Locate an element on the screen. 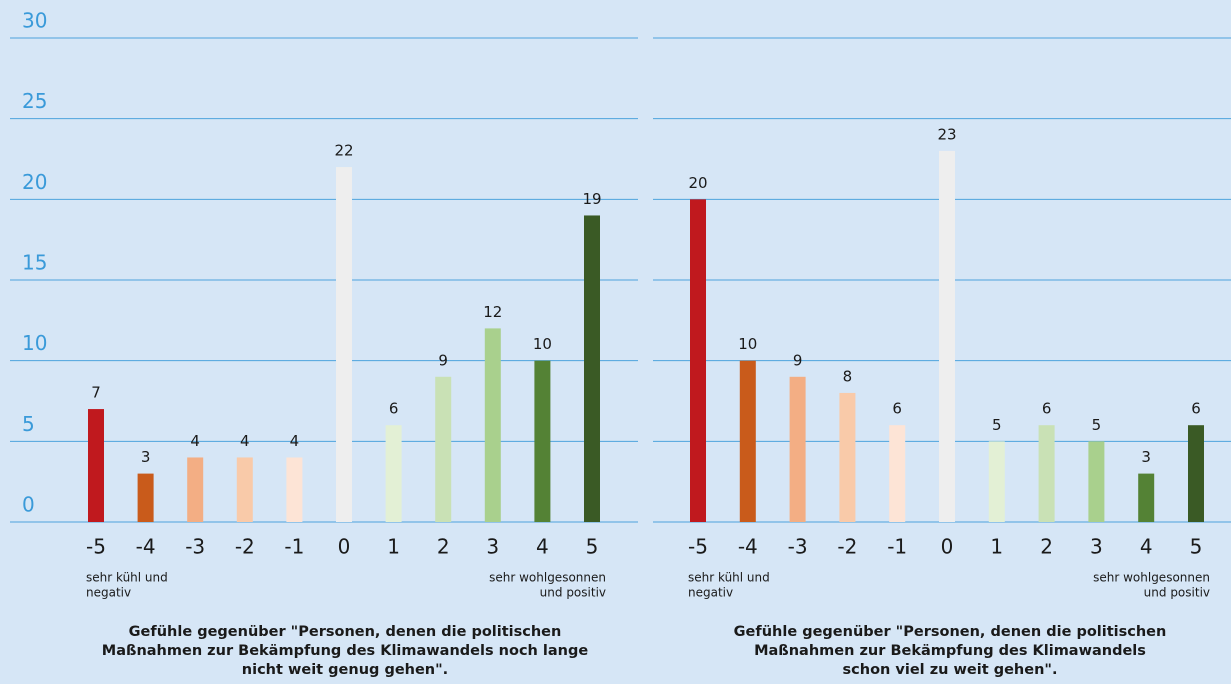  y-tick-label: 10 is located at coordinates (34, 343).